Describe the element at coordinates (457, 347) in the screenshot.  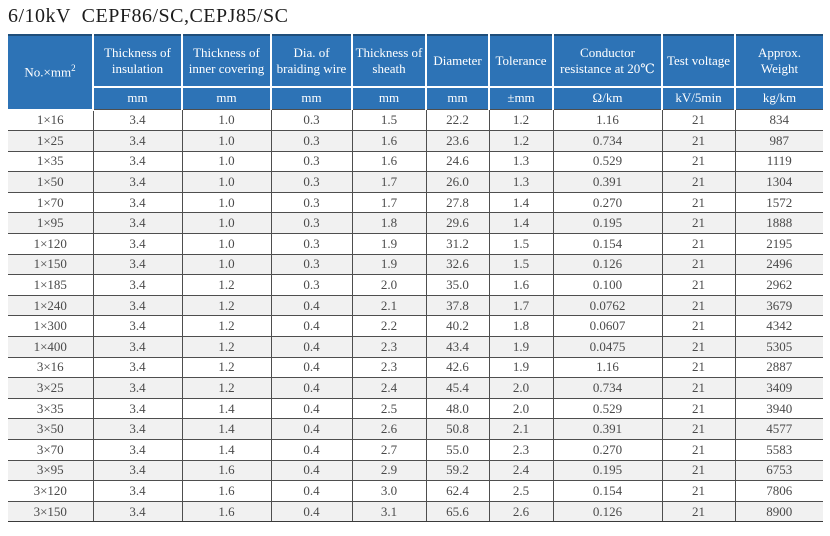
I see `value-cell: 43.4` at that location.